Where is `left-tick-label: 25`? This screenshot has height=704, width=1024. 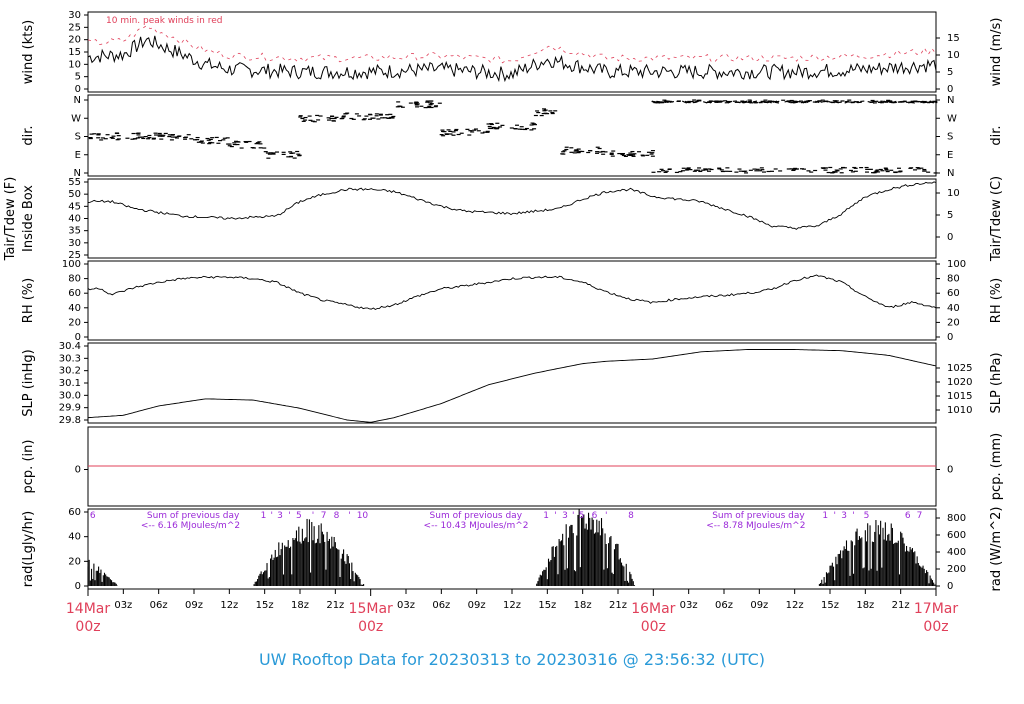 left-tick-label: 25 is located at coordinates (74, 27).